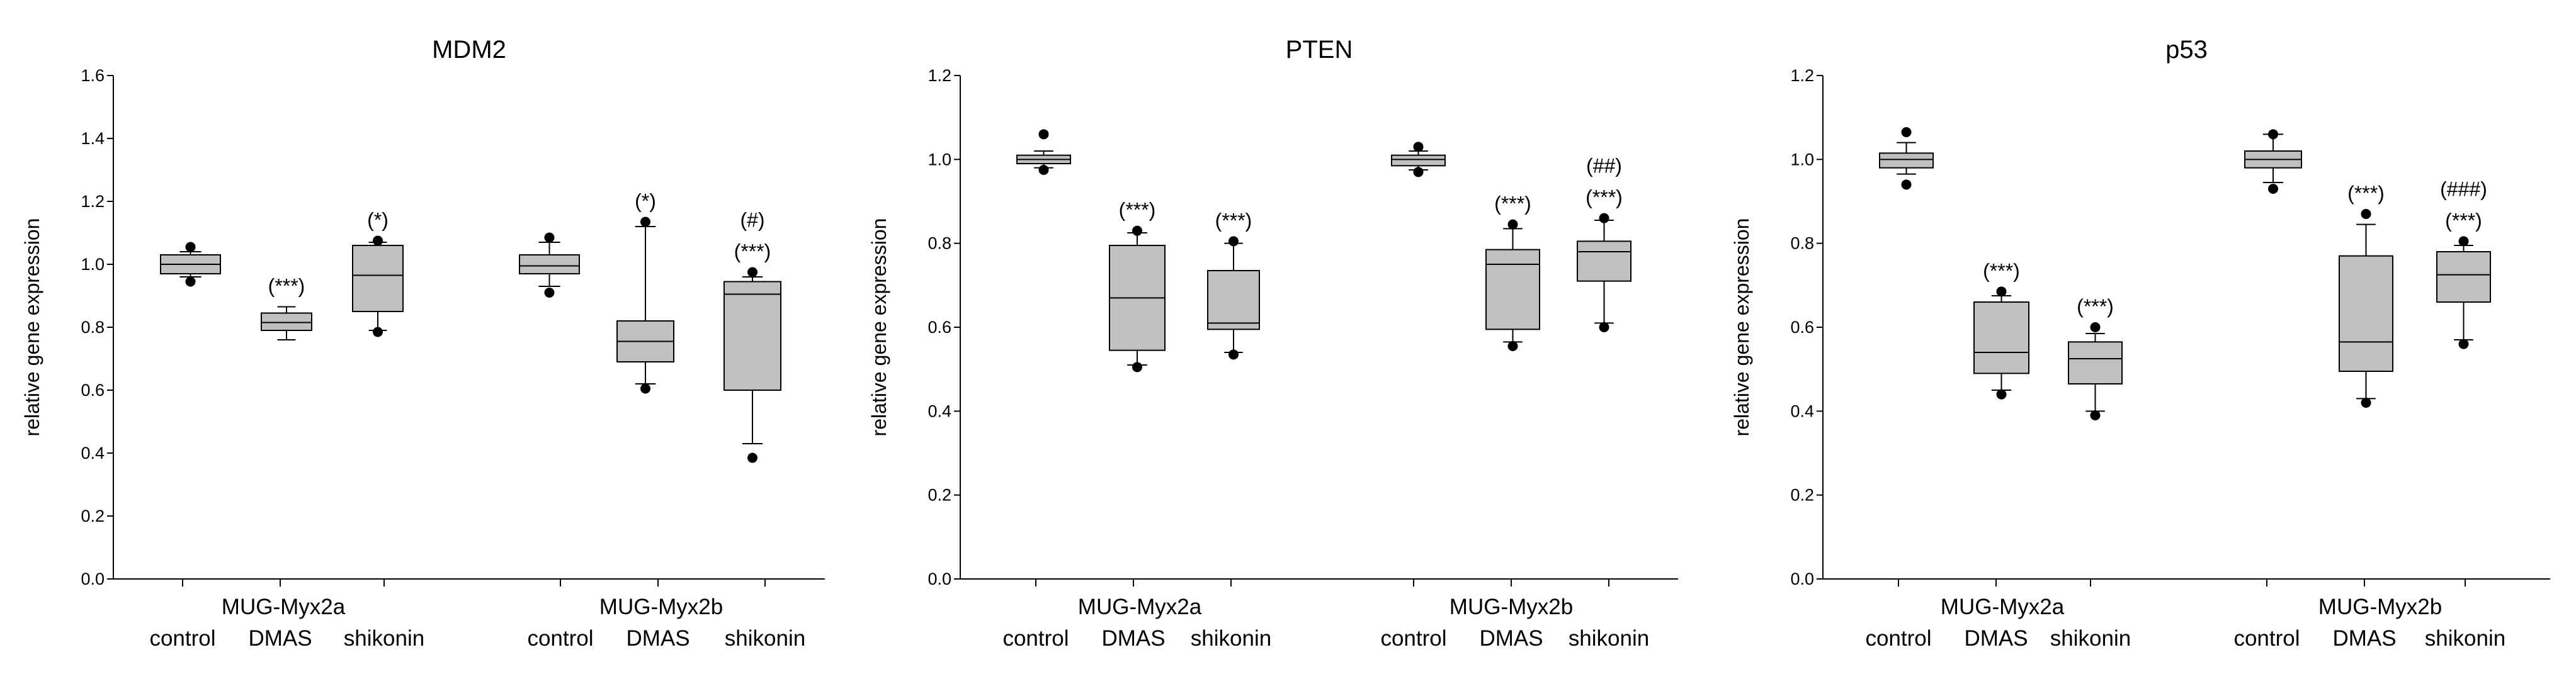  Describe the element at coordinates (1319, 50) in the screenshot. I see `chart-title: PTEN` at that location.